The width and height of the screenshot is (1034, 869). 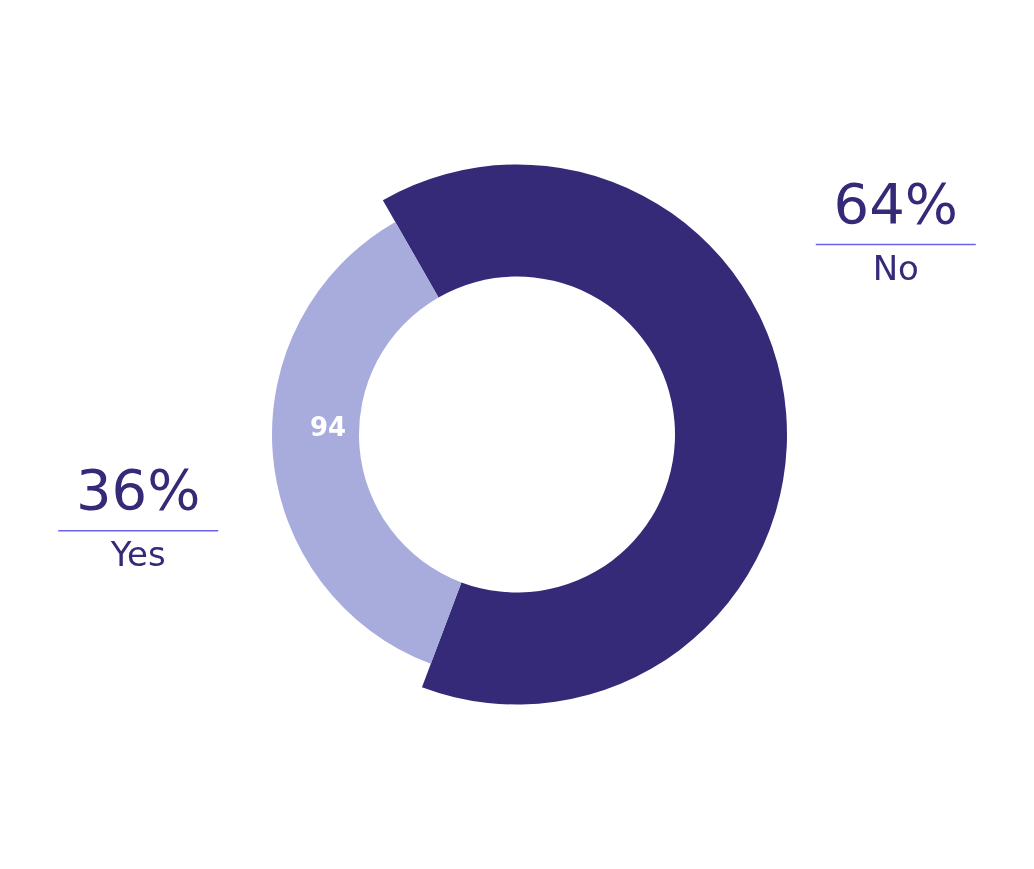 What do you see at coordinates (137, 553) in the screenshot?
I see `slice-label: Yes` at bounding box center [137, 553].